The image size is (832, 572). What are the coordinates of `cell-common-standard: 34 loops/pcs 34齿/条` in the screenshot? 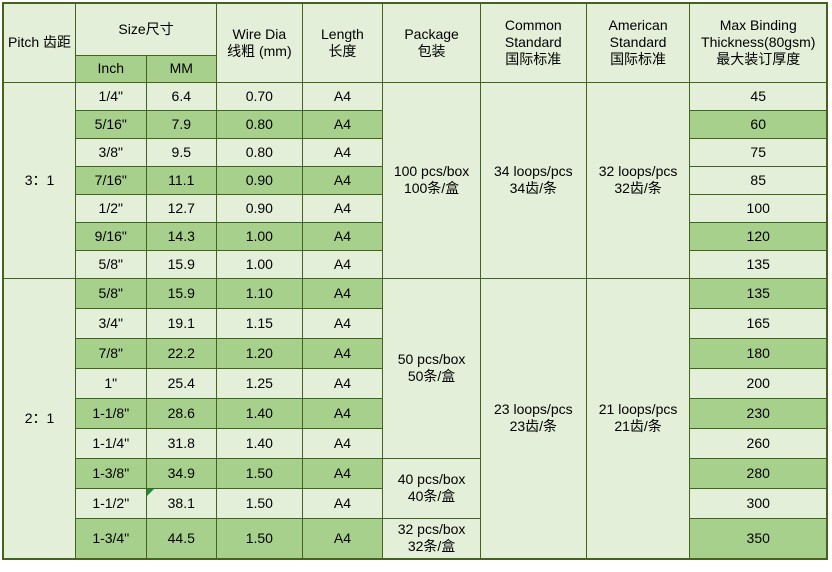 It's located at (533, 180).